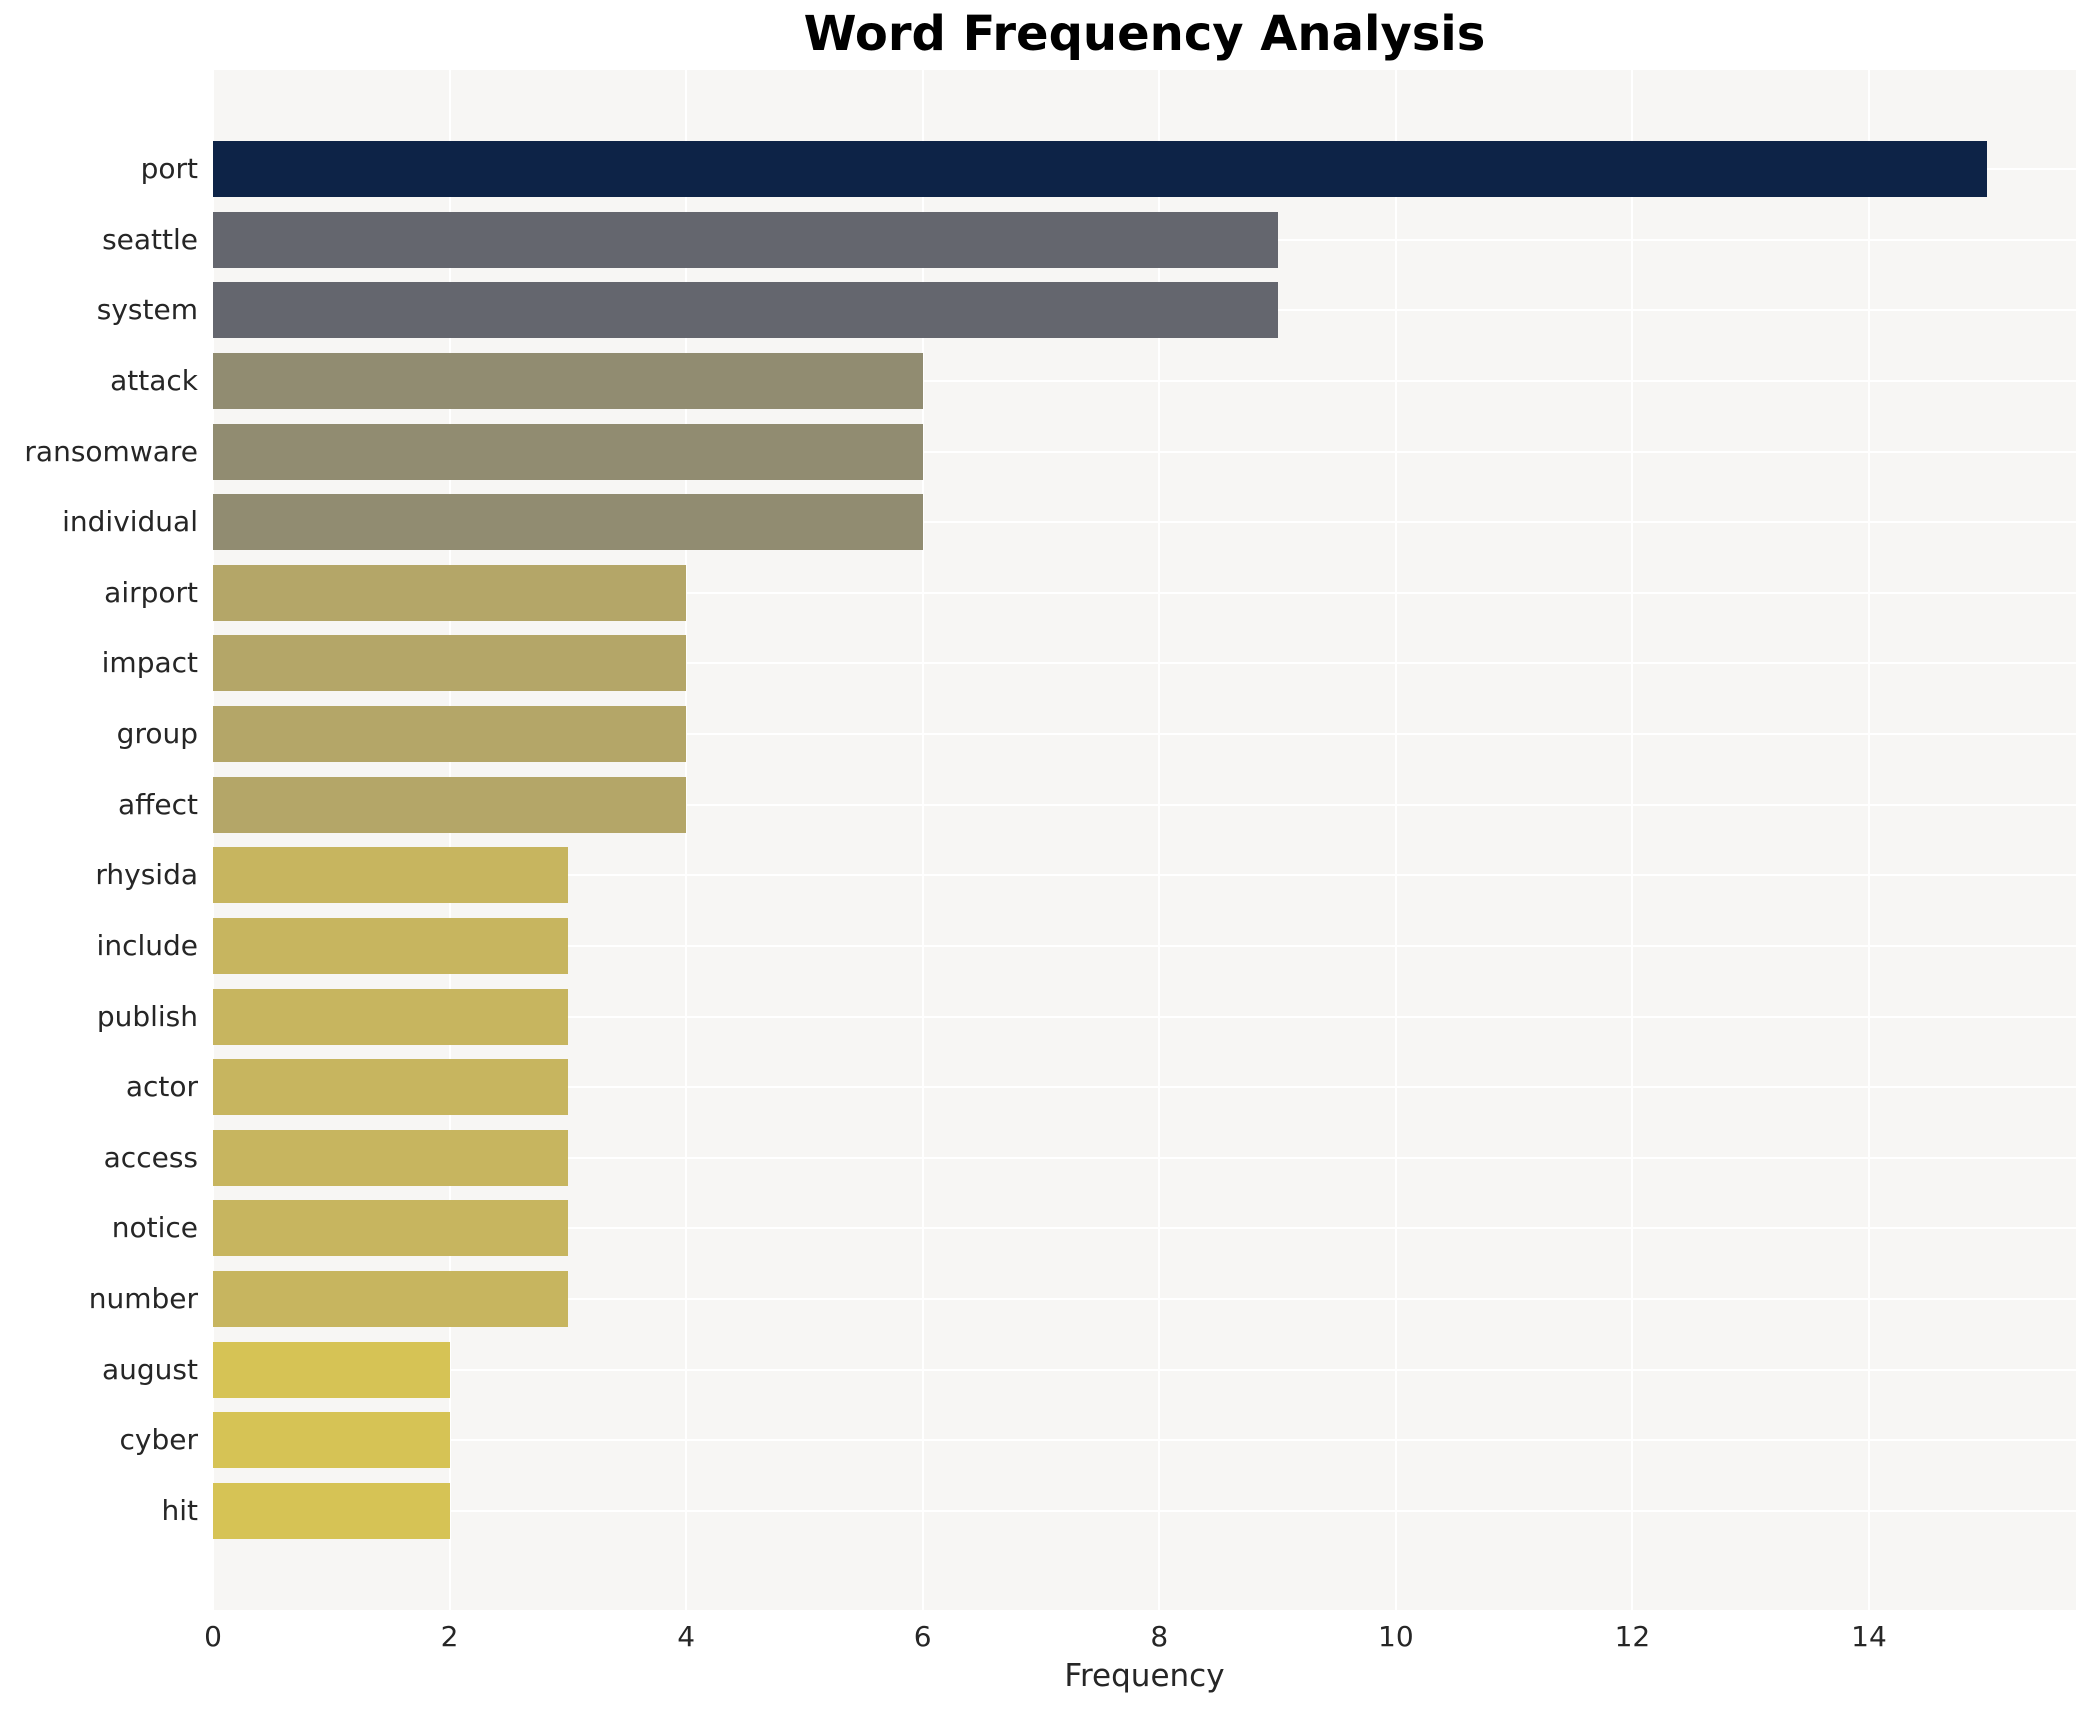 Image resolution: width=2093 pixels, height=1710 pixels. I want to click on bar-impact, so click(450, 663).